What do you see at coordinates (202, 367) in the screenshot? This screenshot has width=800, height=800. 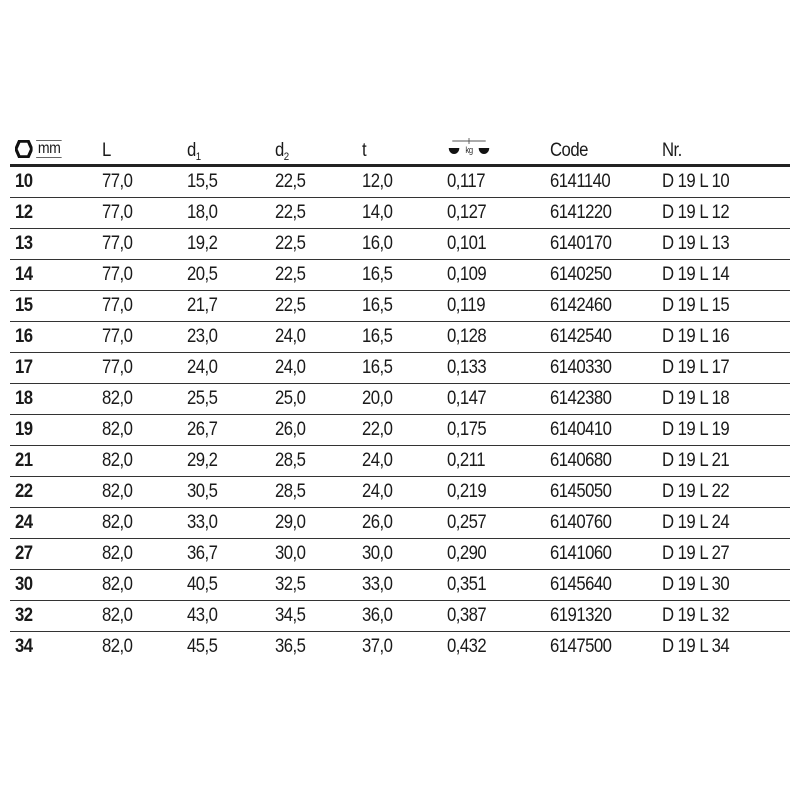 I see `cell-d1: 24,0` at bounding box center [202, 367].